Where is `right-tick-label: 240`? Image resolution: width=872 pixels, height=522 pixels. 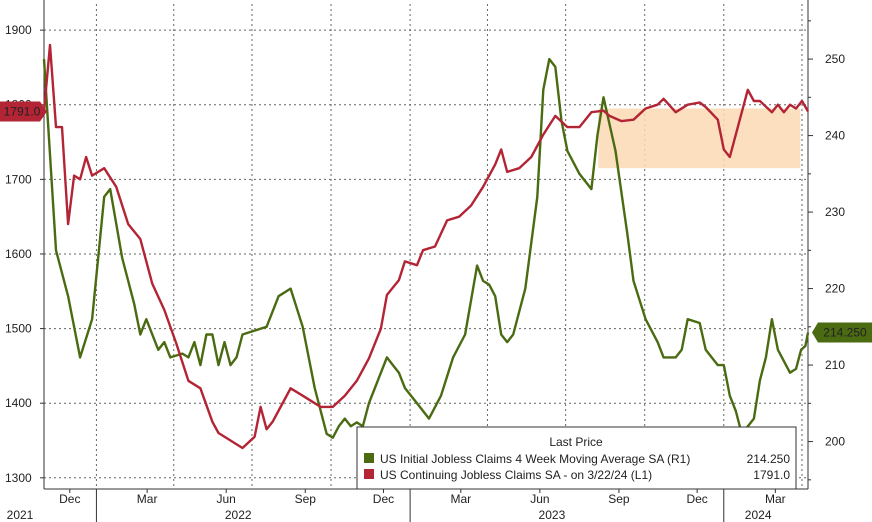 right-tick-label: 240 is located at coordinates (835, 136).